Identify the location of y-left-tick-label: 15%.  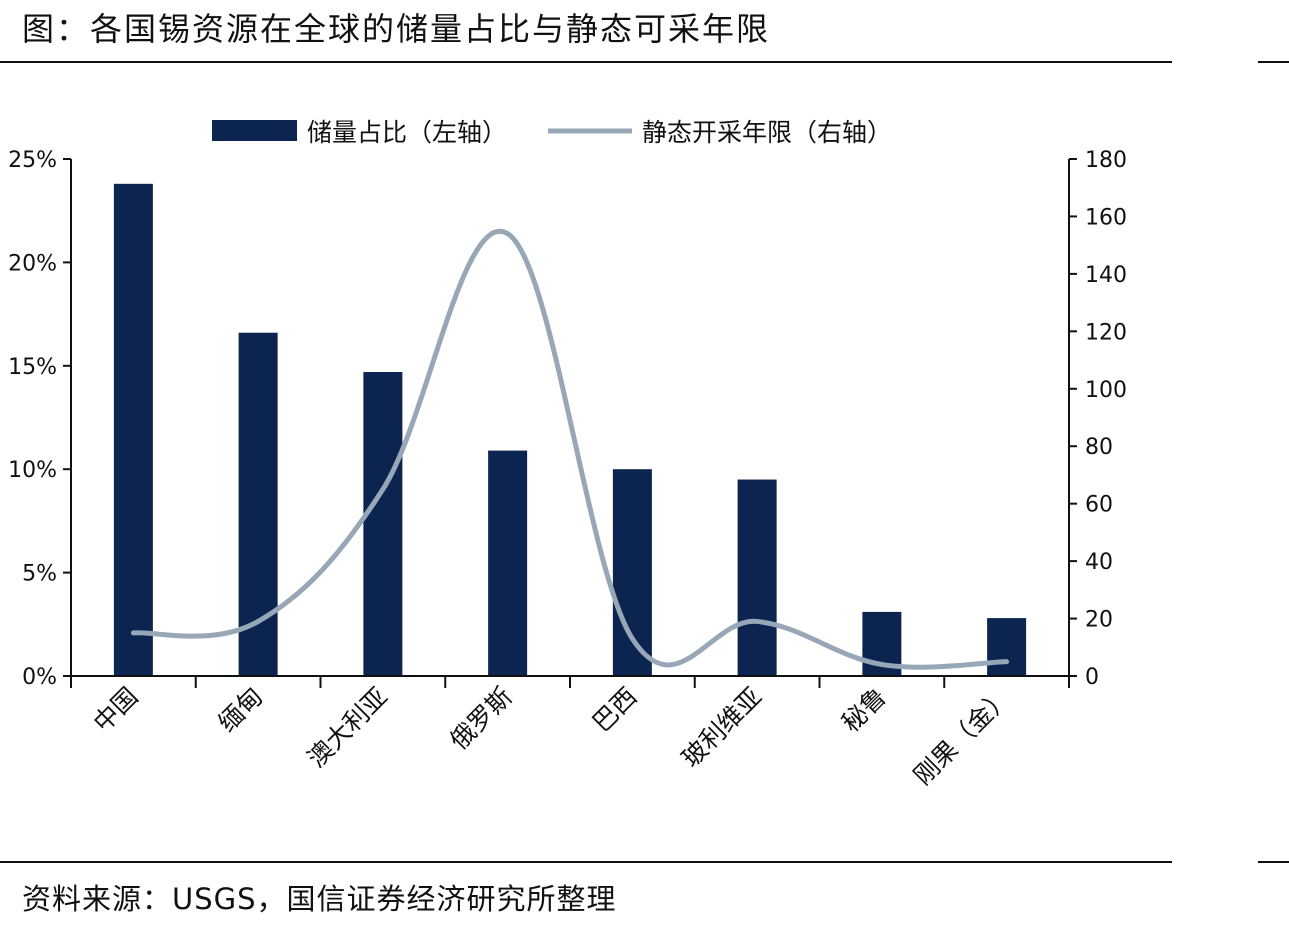
(32, 367).